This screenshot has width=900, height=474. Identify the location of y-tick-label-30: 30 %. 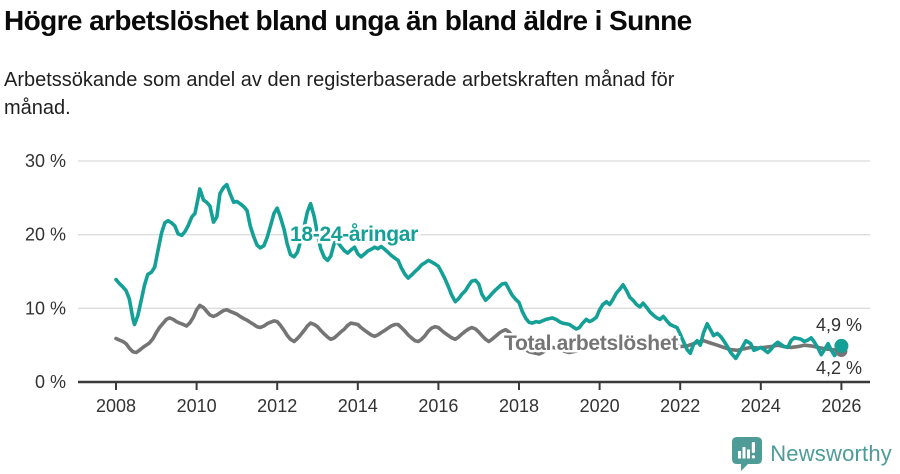
(45, 161).